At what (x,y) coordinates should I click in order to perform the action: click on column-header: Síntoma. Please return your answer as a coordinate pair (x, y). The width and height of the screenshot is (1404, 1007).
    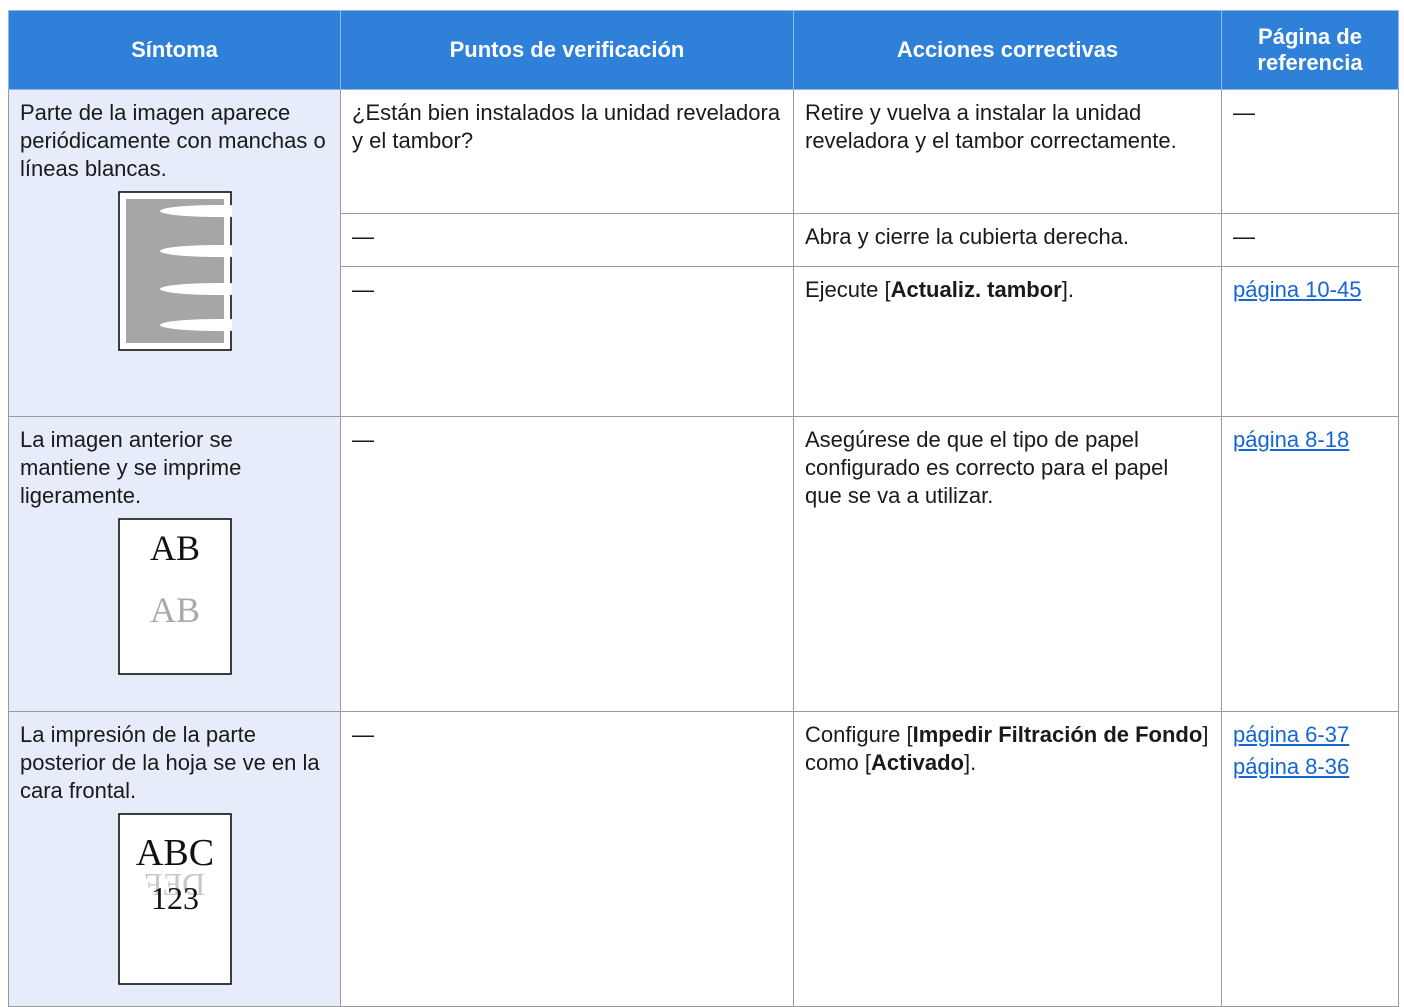
    Looking at the image, I should click on (174, 50).